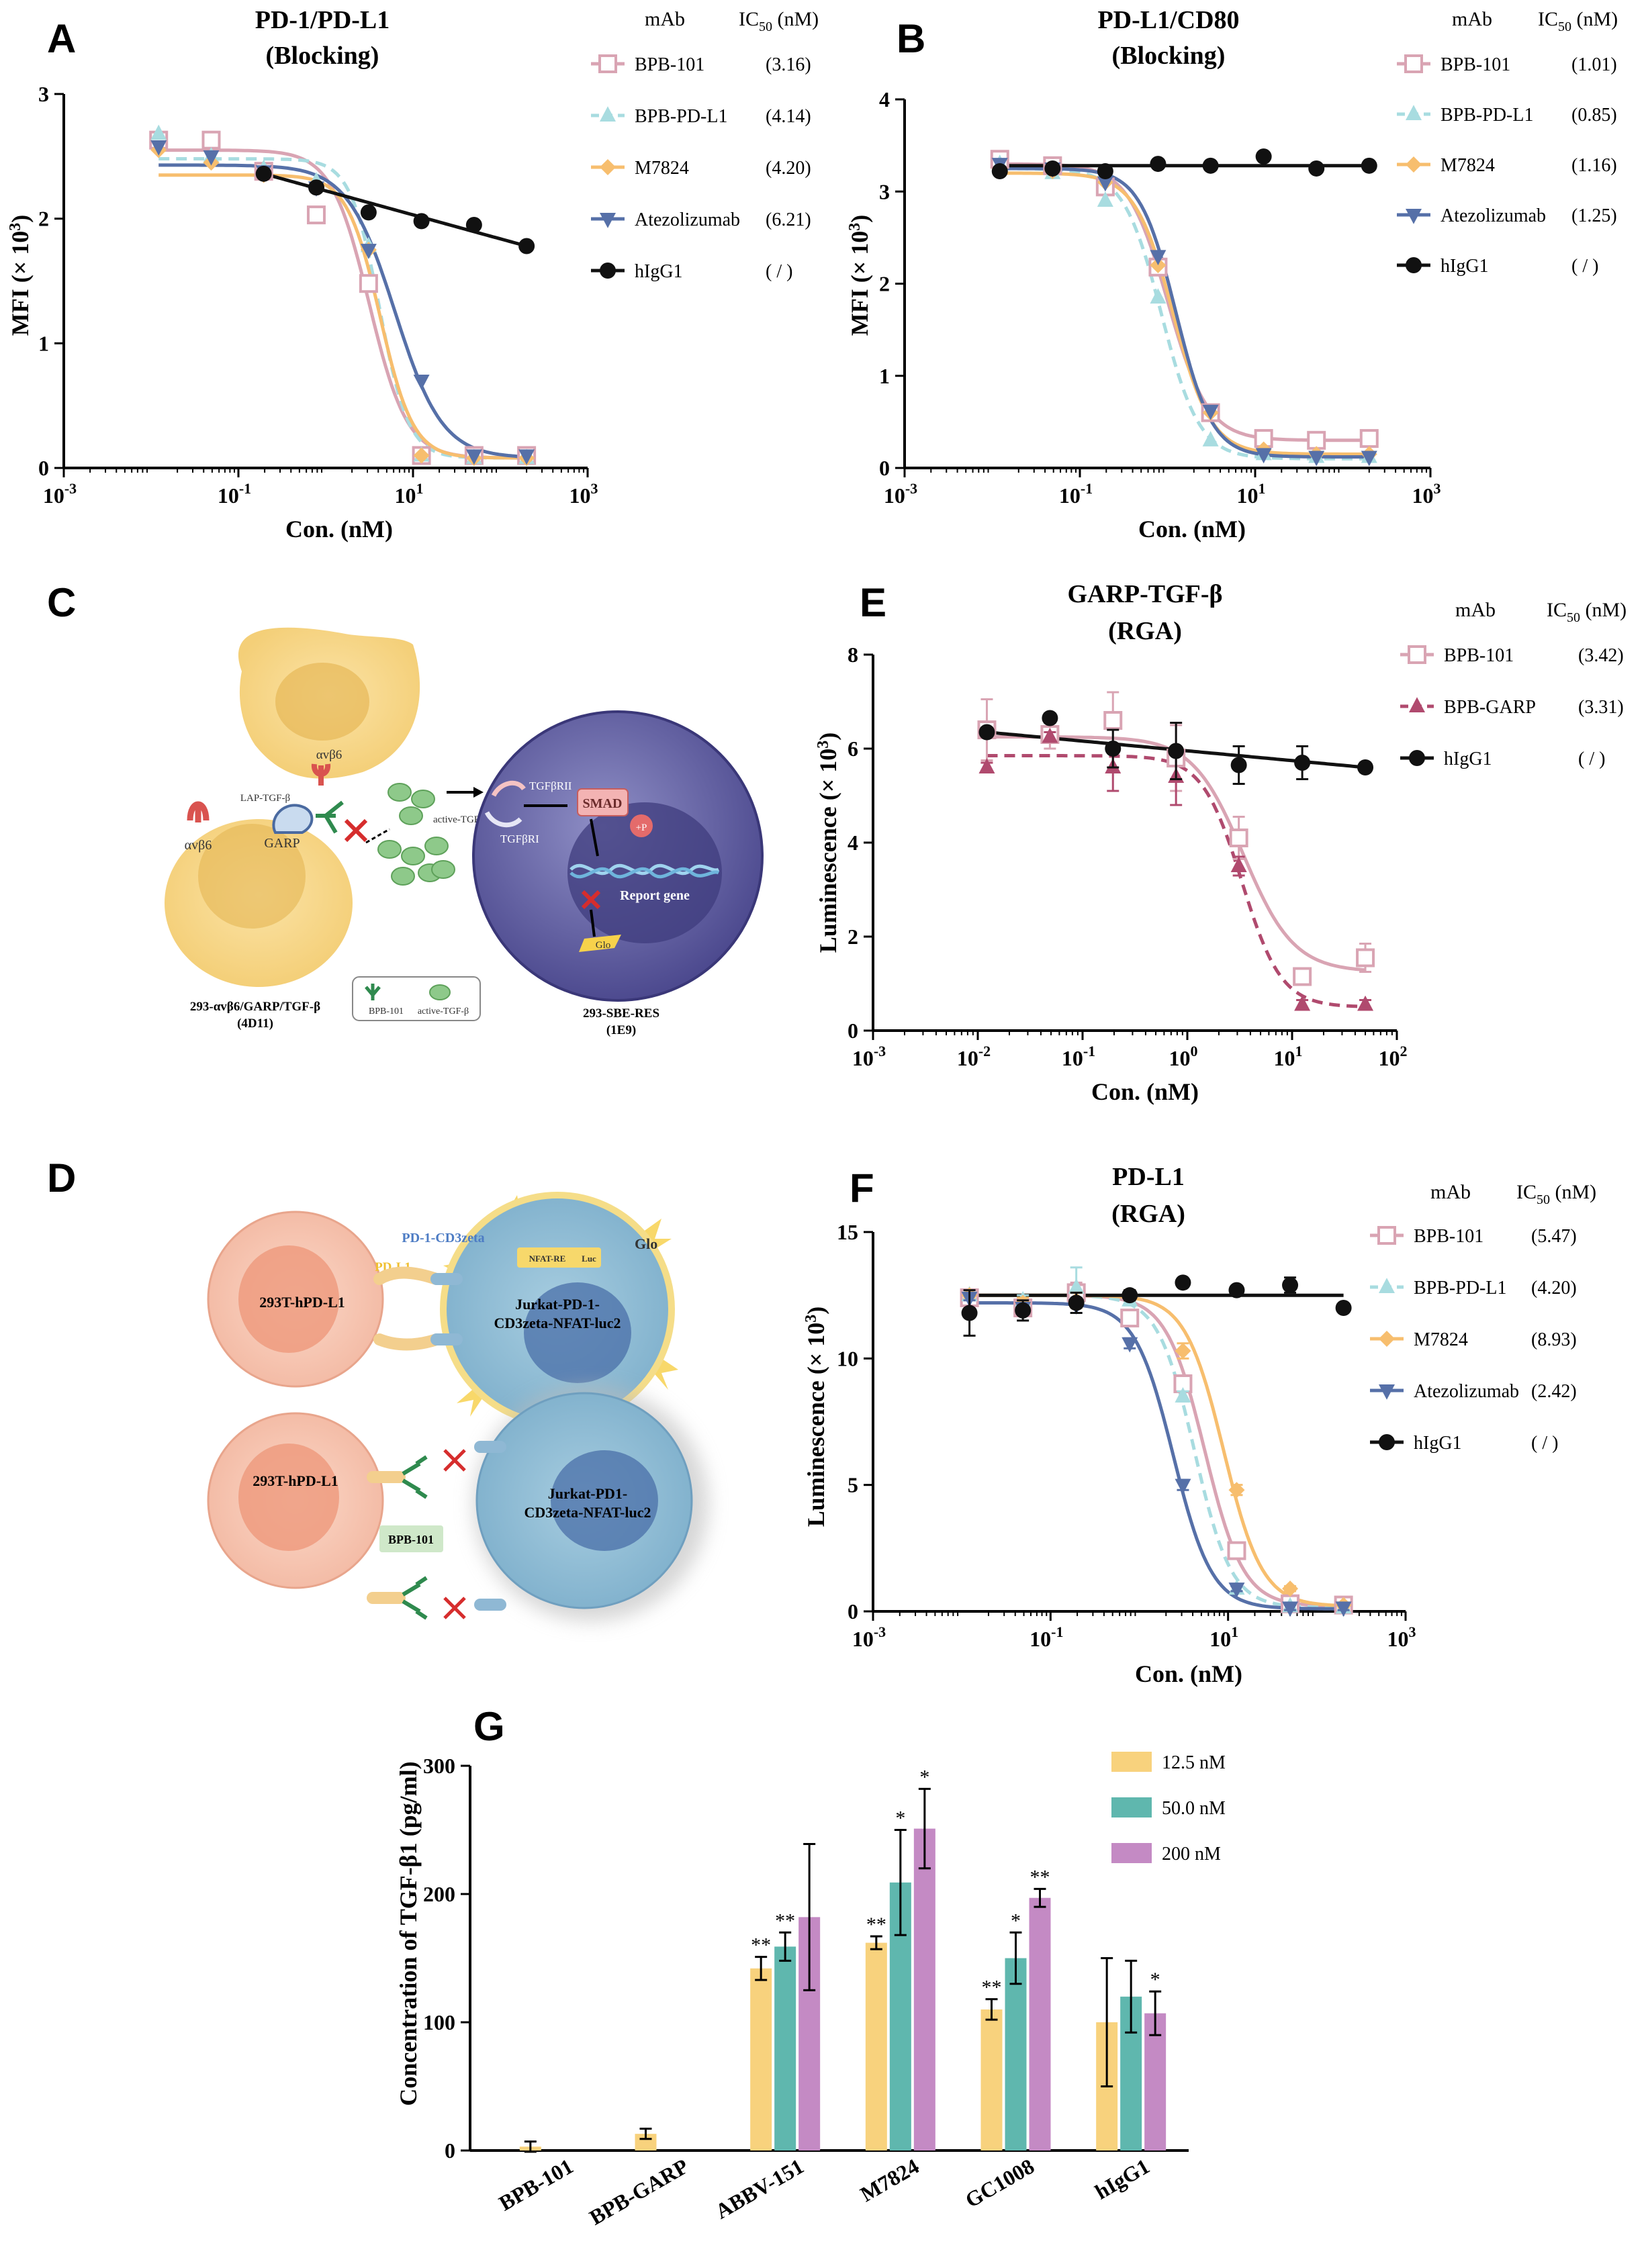  What do you see at coordinates (662, 168) in the screenshot?
I see `legend-label: M7824` at bounding box center [662, 168].